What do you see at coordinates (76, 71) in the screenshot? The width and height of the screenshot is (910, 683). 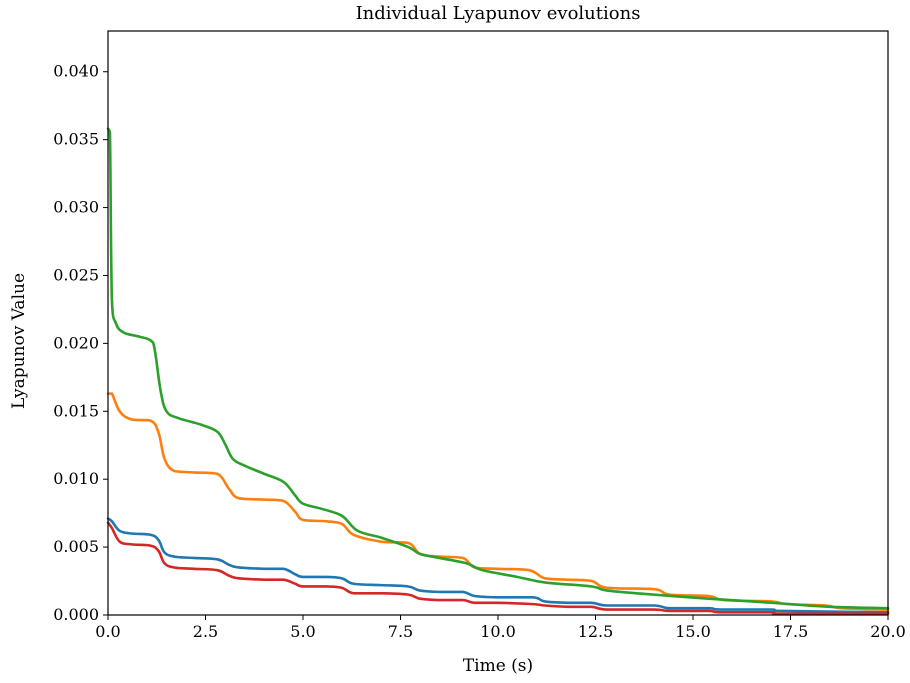 I see `y-tick-label: 0.040` at bounding box center [76, 71].